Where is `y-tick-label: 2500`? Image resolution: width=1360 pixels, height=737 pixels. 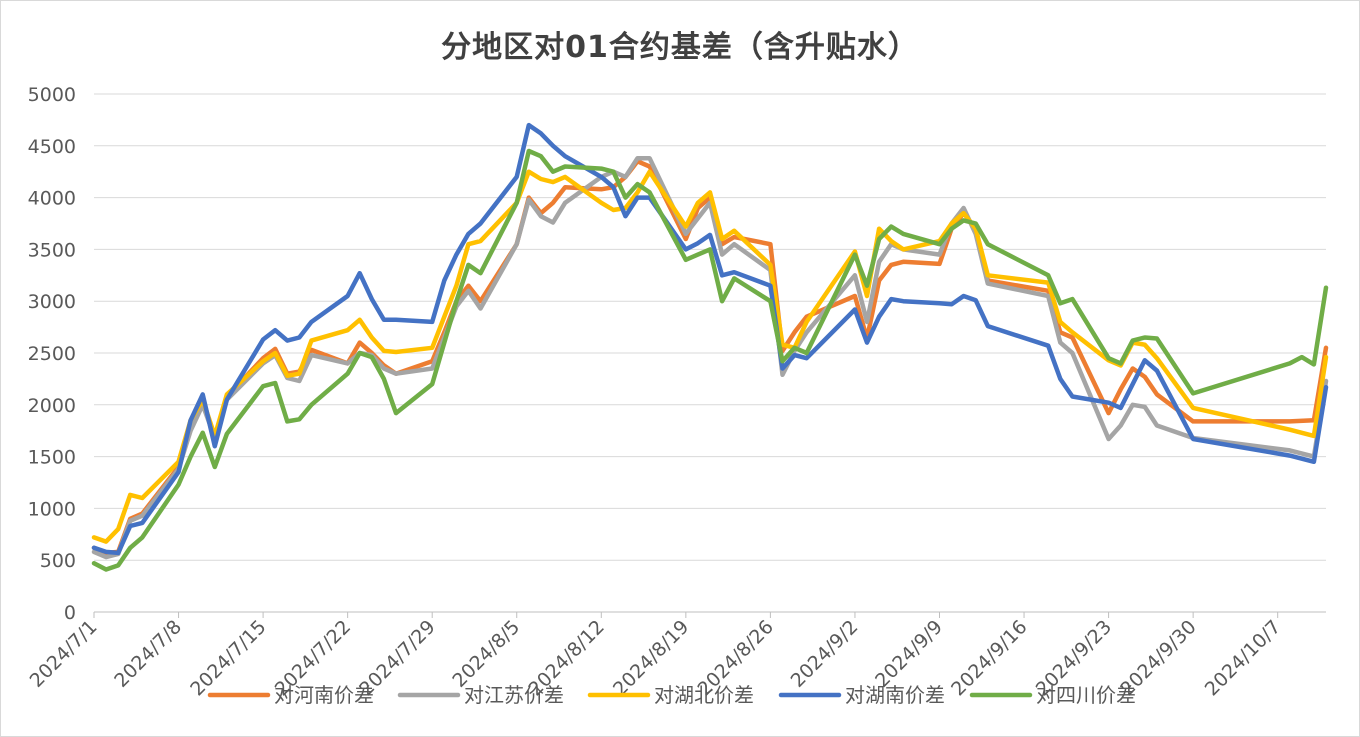
y-tick-label: 2500 is located at coordinates (52, 354).